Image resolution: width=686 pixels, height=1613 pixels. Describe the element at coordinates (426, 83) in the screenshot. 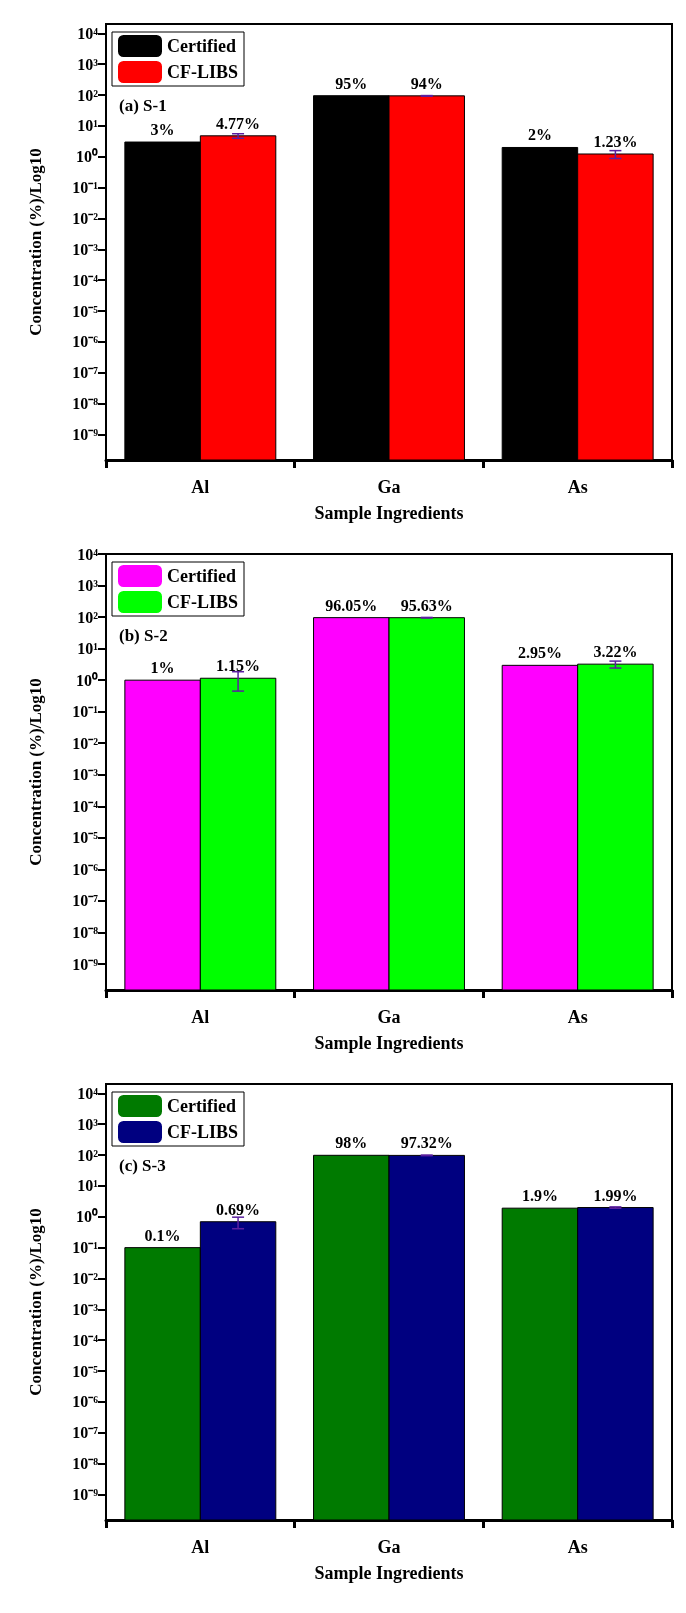

I see `data-label: 94%` at that location.